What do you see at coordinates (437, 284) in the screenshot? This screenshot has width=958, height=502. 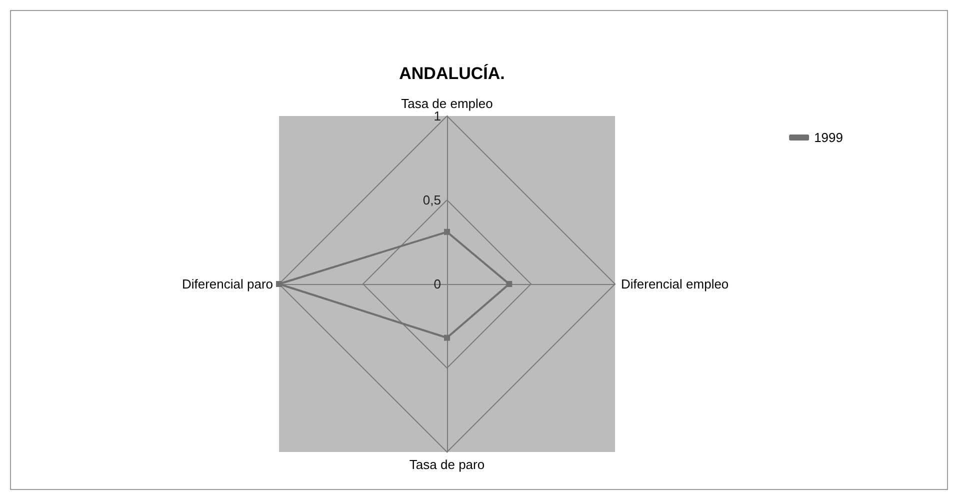 I see `y-tick-label: 0` at bounding box center [437, 284].